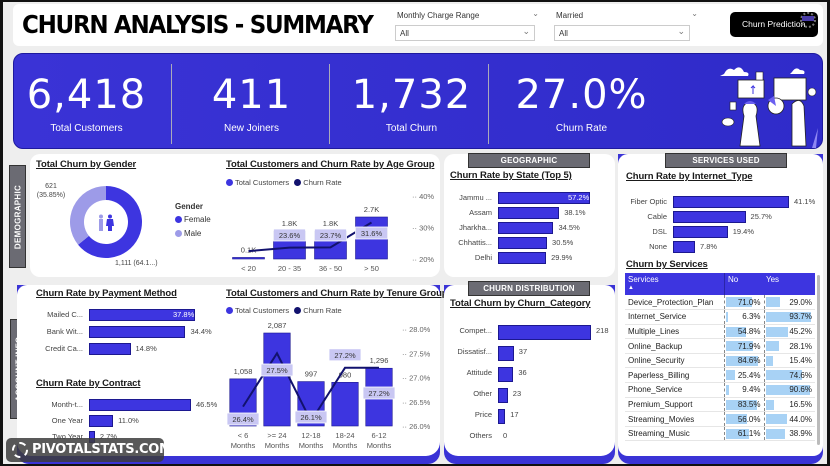 The height and width of the screenshot is (466, 830). What do you see at coordinates (529, 395) in the screenshot?
I see `bar-row: Other 23` at bounding box center [529, 395].